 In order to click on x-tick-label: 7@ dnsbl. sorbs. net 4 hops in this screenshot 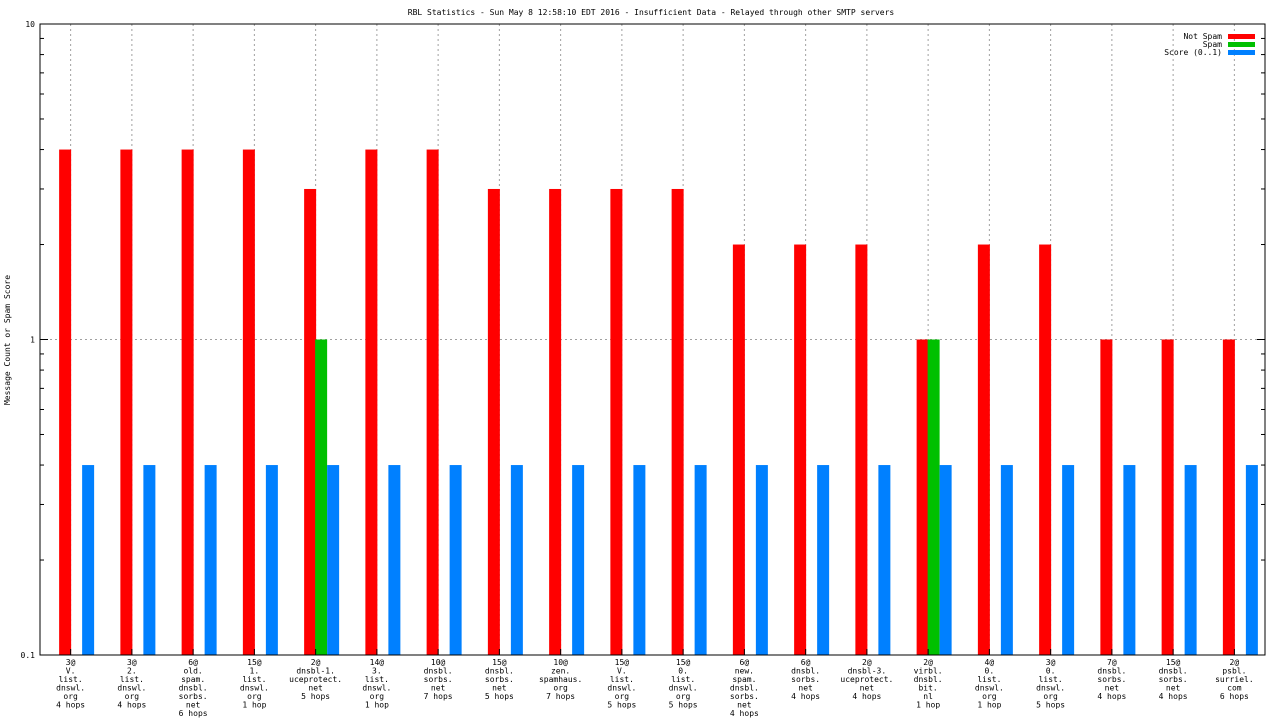, I will do `click(1111, 679)`.